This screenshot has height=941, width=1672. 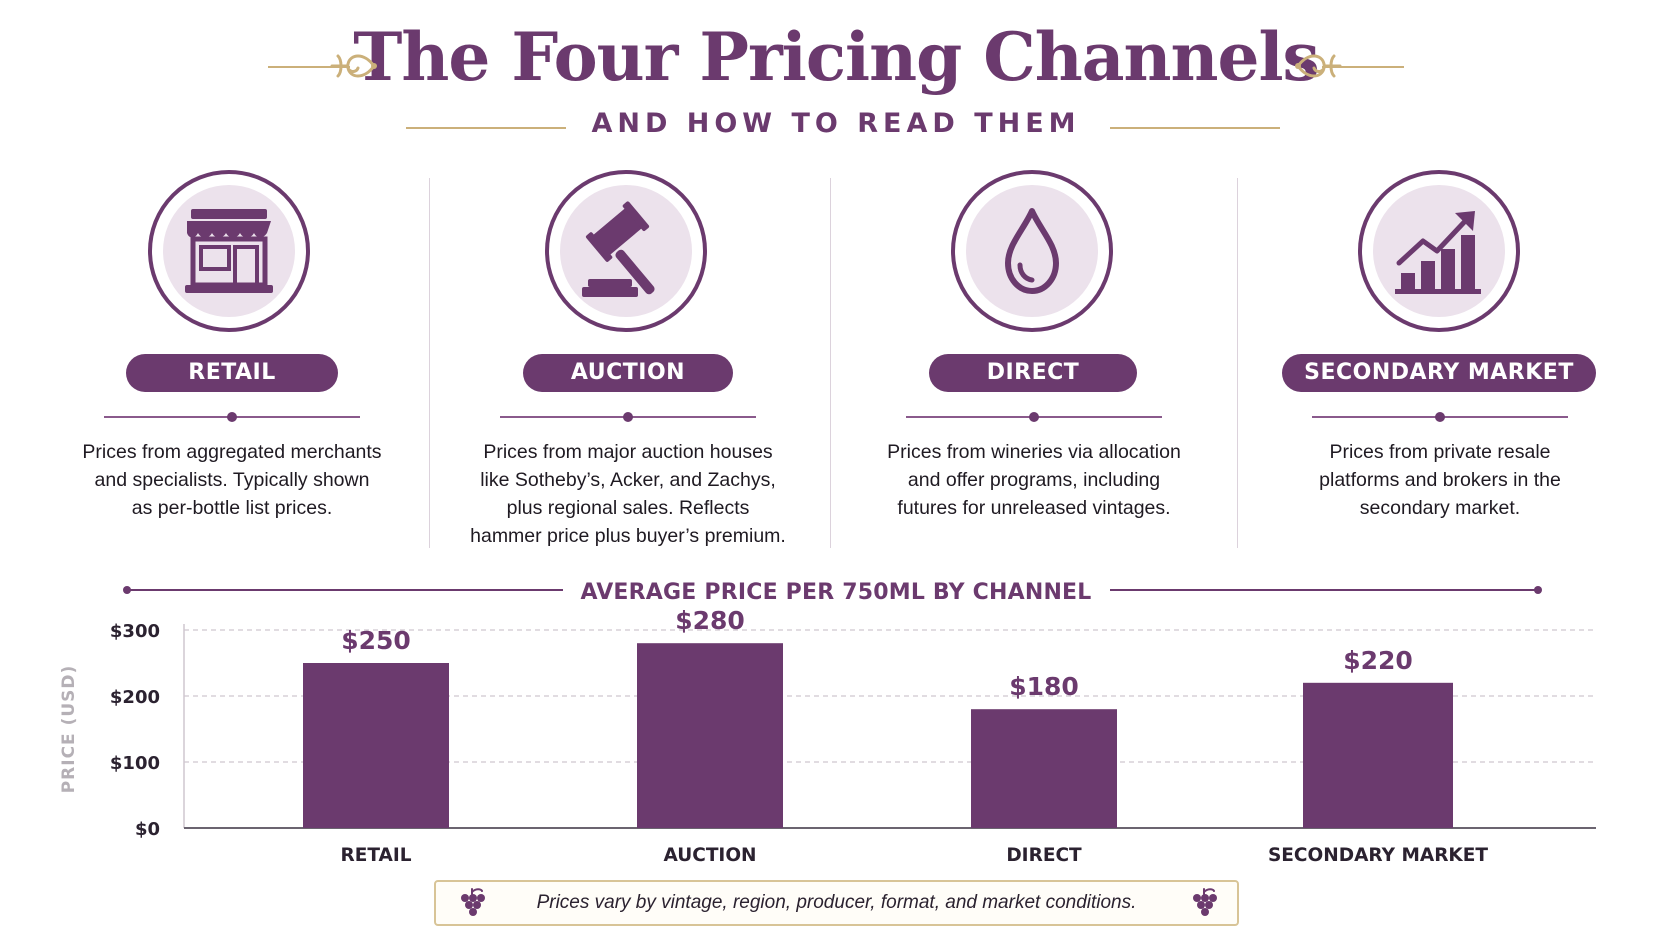 What do you see at coordinates (1318, 66) in the screenshot?
I see `flourish-right-icon` at bounding box center [1318, 66].